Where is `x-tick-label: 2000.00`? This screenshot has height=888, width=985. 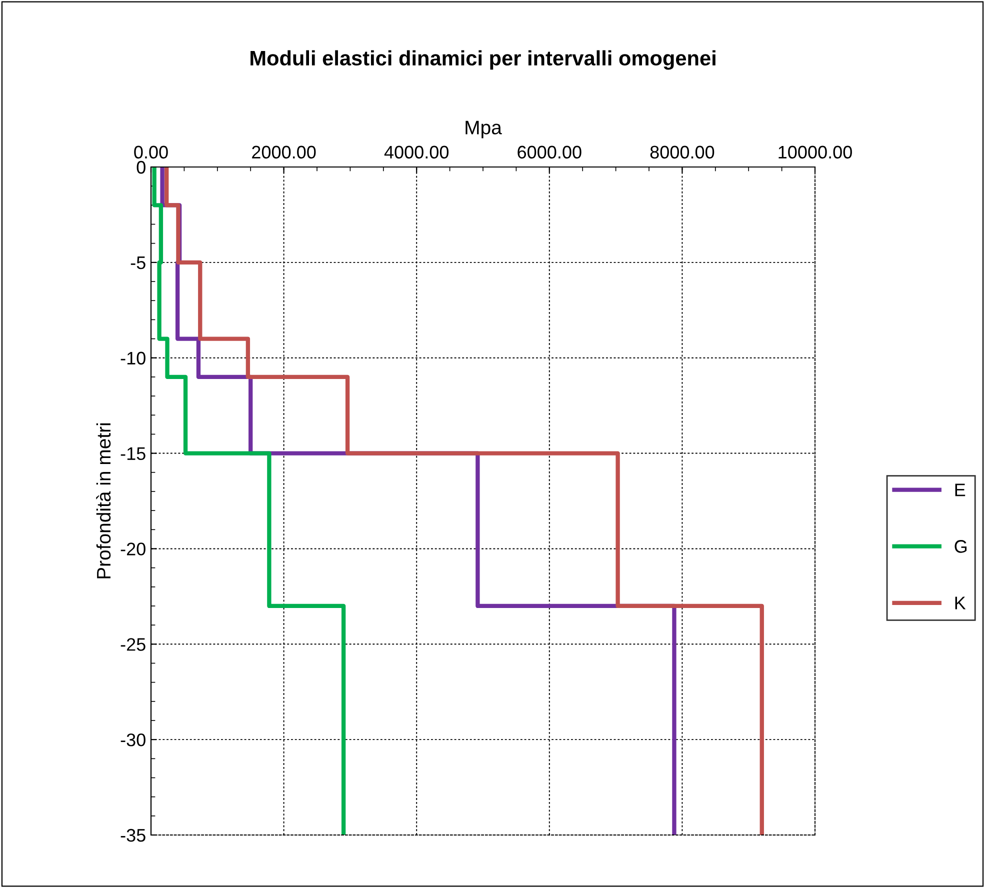
x-tick-label: 2000.00 is located at coordinates (284, 152).